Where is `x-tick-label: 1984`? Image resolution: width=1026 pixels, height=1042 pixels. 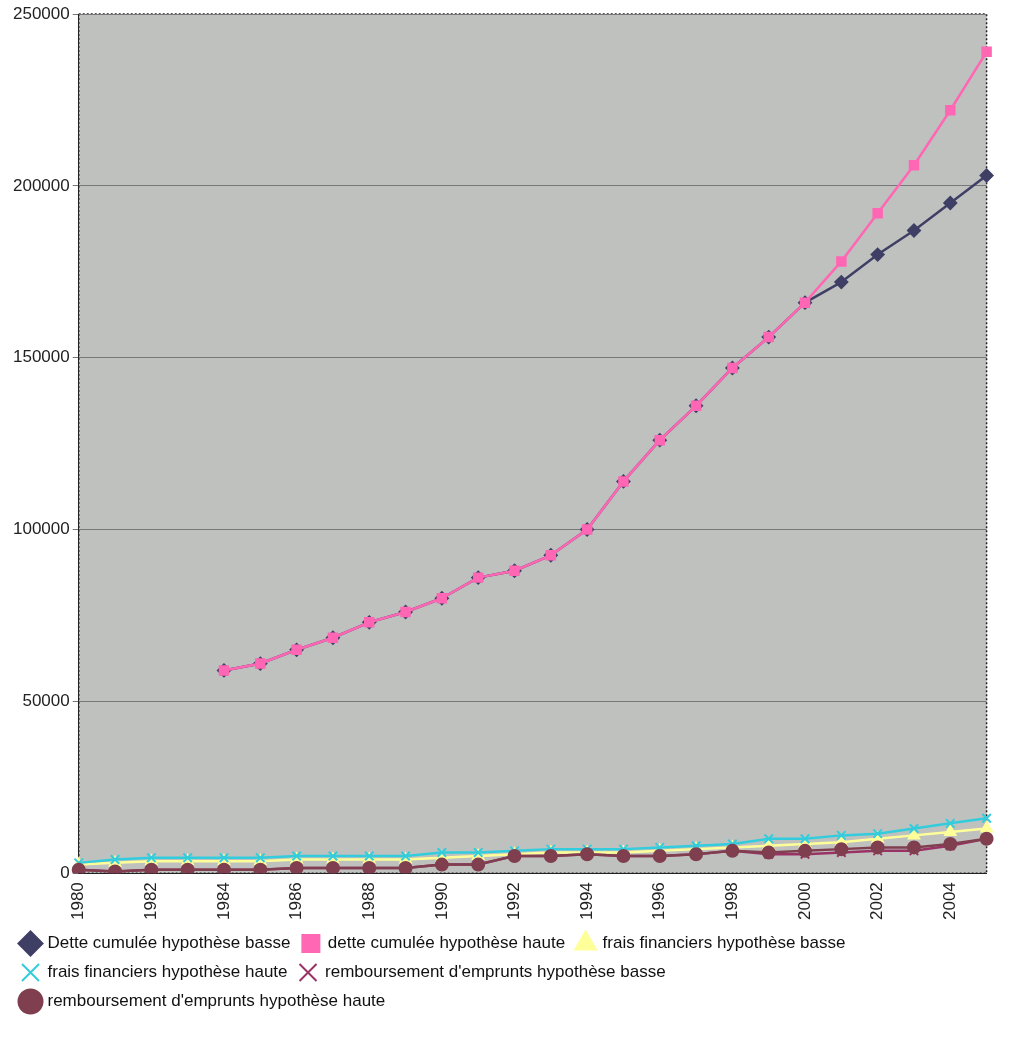 x-tick-label: 1984 is located at coordinates (223, 901).